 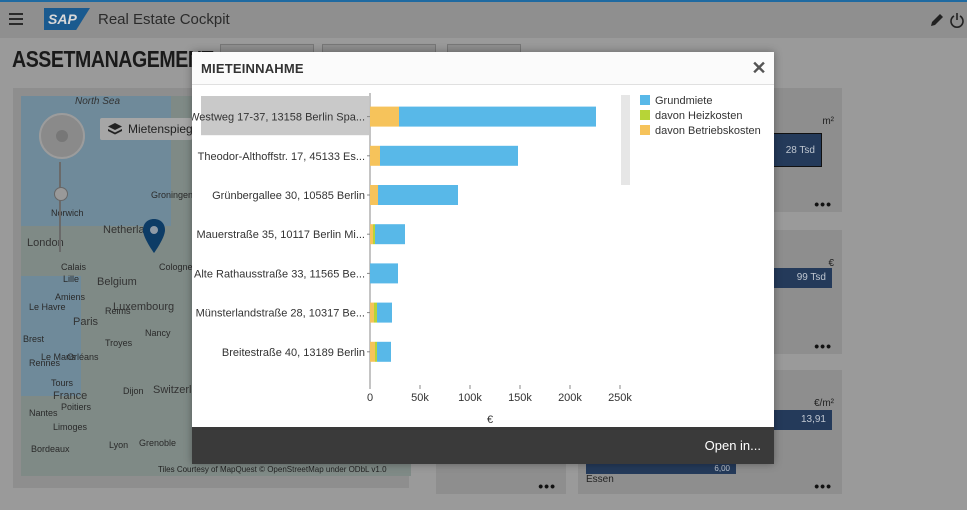 What do you see at coordinates (620, 398) in the screenshot?
I see `x-tick-label: 250k` at bounding box center [620, 398].